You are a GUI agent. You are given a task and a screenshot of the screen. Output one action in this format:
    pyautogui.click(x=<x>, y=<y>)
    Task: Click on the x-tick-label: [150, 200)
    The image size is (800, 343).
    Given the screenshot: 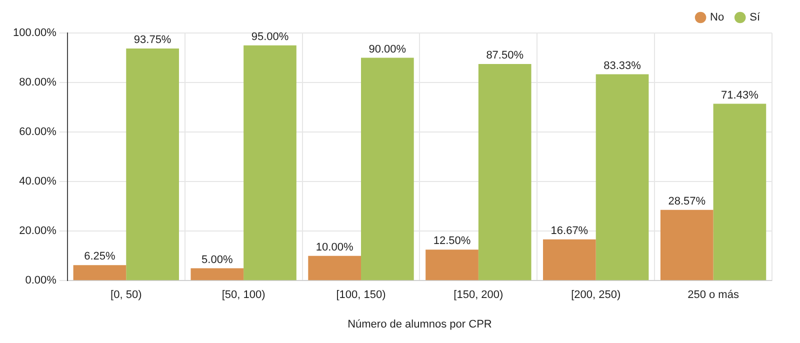 What is the action you would take?
    pyautogui.click(x=479, y=295)
    